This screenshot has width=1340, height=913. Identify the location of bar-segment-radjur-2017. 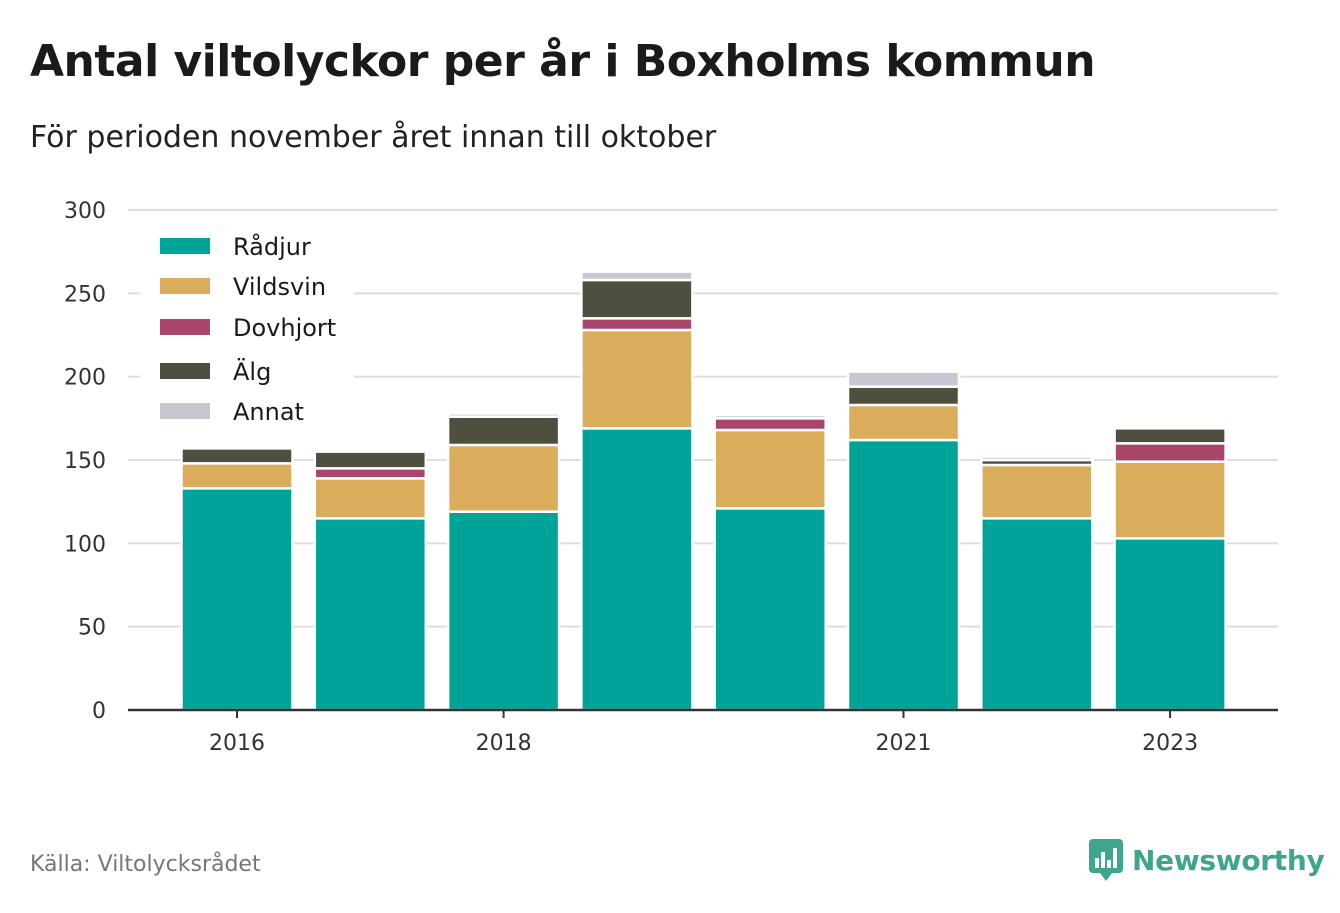
(370, 614).